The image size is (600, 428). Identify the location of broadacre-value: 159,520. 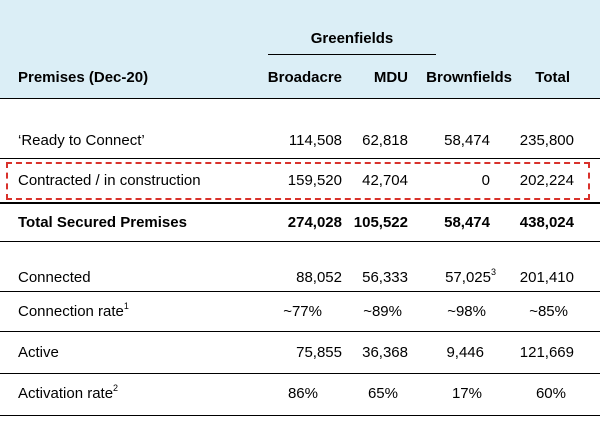
(314, 180).